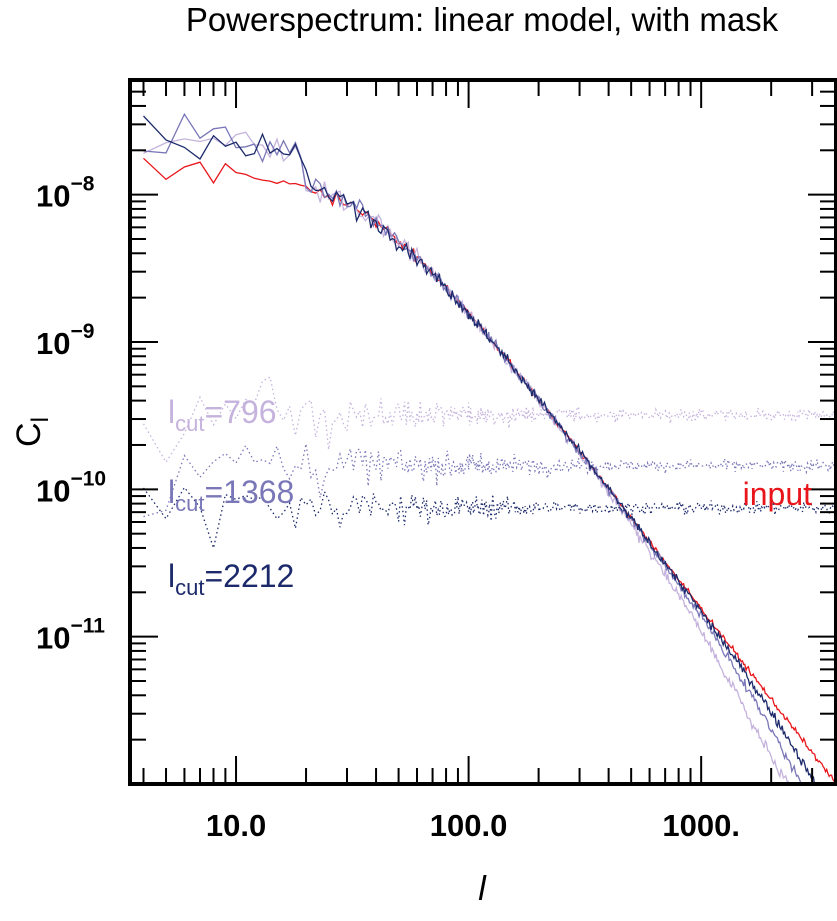 This screenshot has width=837, height=921. What do you see at coordinates (71, 414) in the screenshot?
I see `y-tick-labels: 10⁻⁸ 10⁻⁹ 10⁻¹⁰ 10⁻¹¹` at bounding box center [71, 414].